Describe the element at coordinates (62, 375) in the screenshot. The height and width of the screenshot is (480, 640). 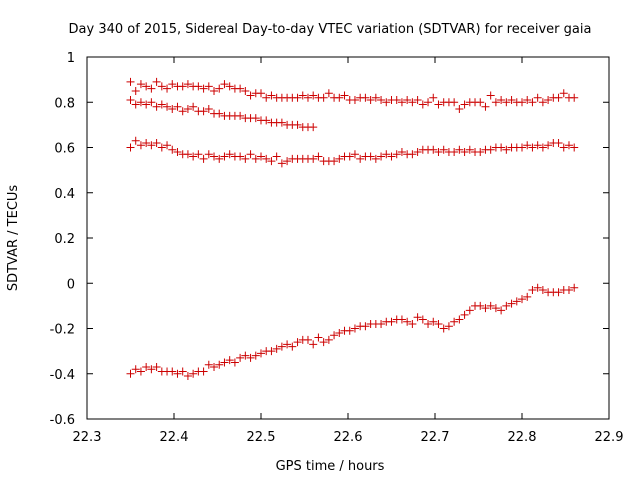
I see `y-tick-label: -0.4` at that location.